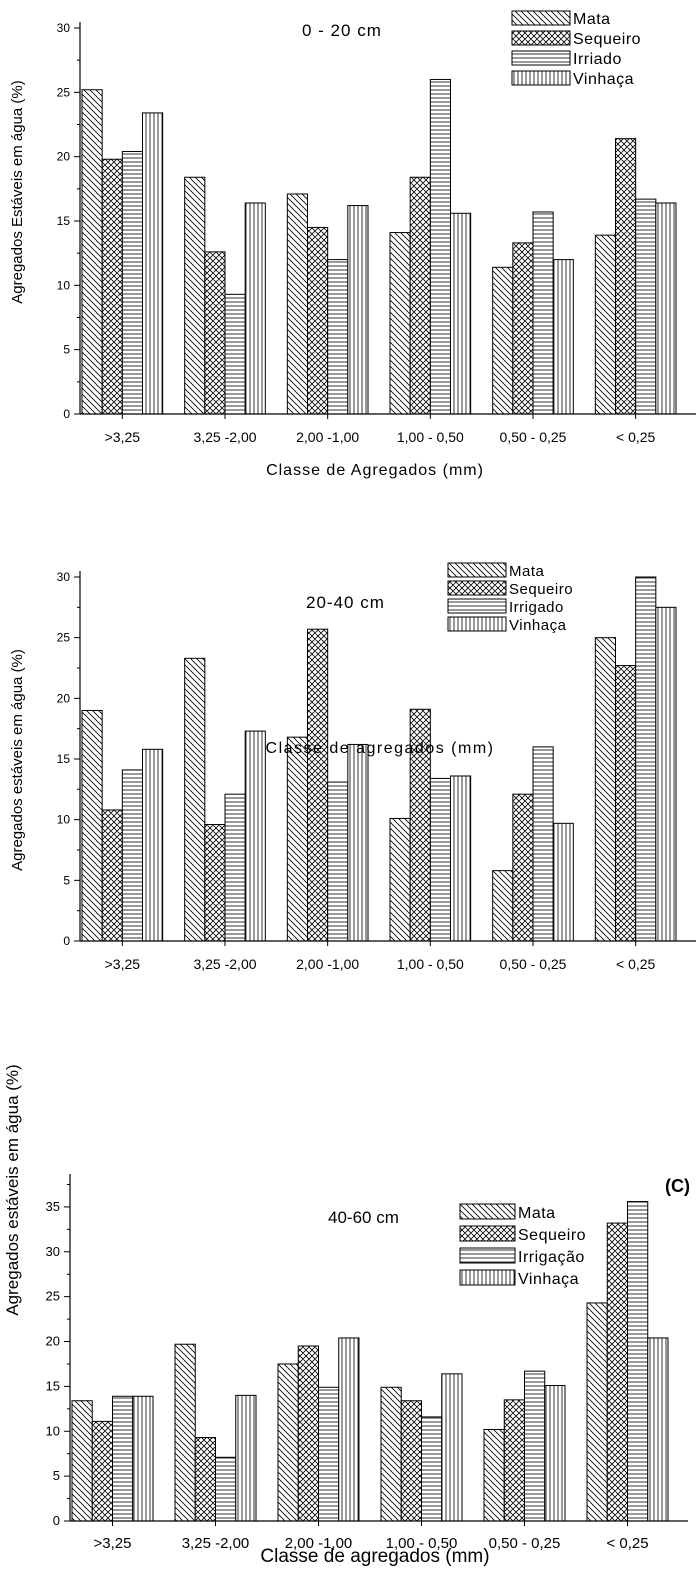 Image resolution: width=698 pixels, height=1573 pixels. What do you see at coordinates (53, 1206) in the screenshot?
I see `y-tick-label: 35` at bounding box center [53, 1206].